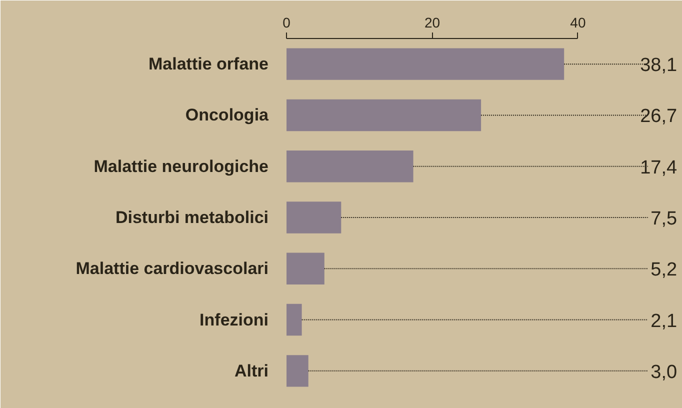 The image size is (682, 408). I want to click on data-label: 38,1, so click(659, 65).